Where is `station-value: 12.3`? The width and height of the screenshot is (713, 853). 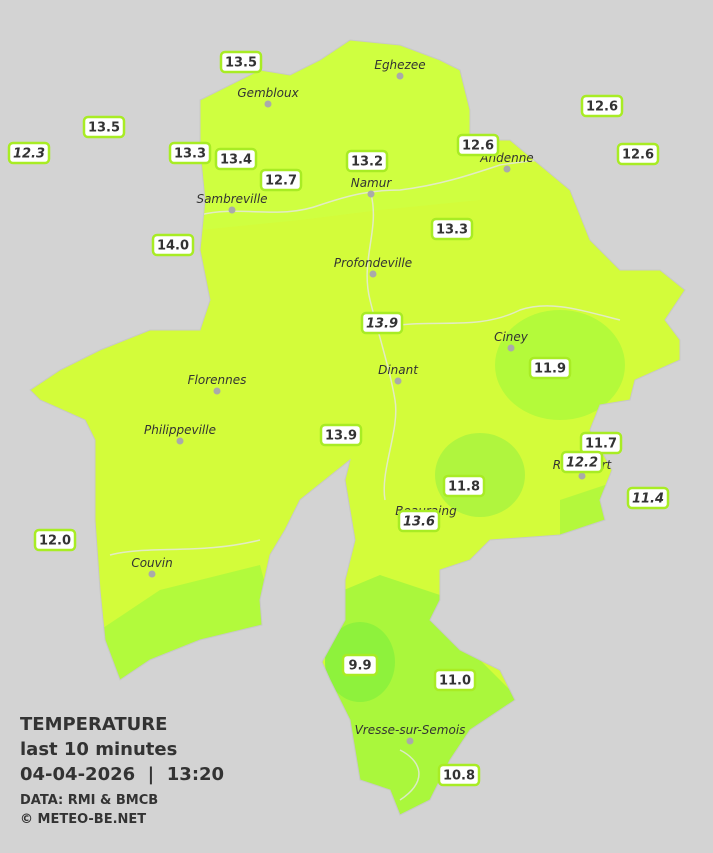
station-value: 12.3 is located at coordinates (29, 154).